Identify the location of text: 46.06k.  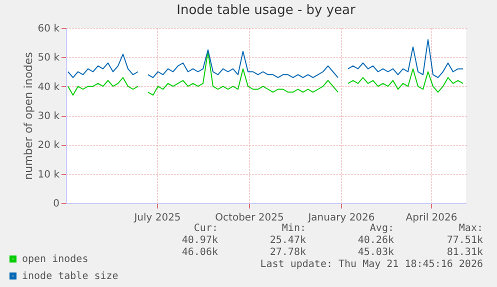
(200, 252).